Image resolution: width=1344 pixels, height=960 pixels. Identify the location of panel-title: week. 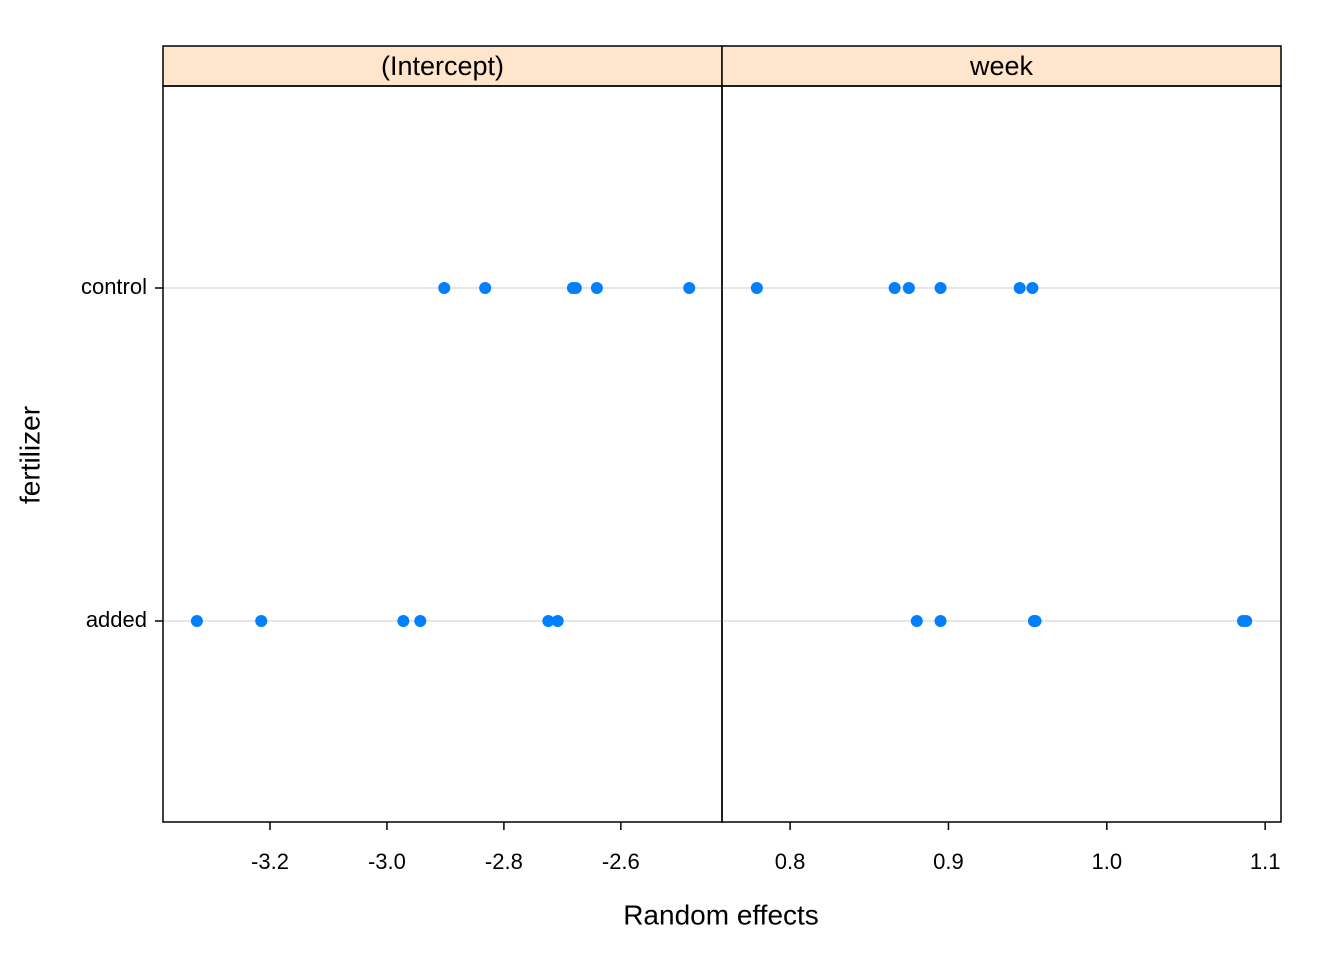
(1001, 66).